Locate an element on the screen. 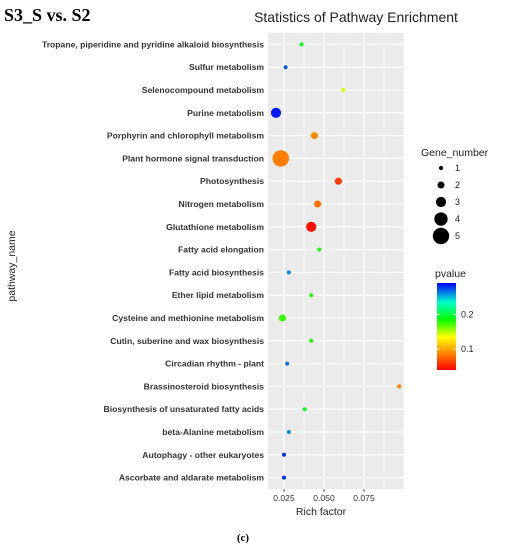 Image resolution: width=517 pixels, height=550 pixels. size-legend-label: 3 is located at coordinates (457, 202).